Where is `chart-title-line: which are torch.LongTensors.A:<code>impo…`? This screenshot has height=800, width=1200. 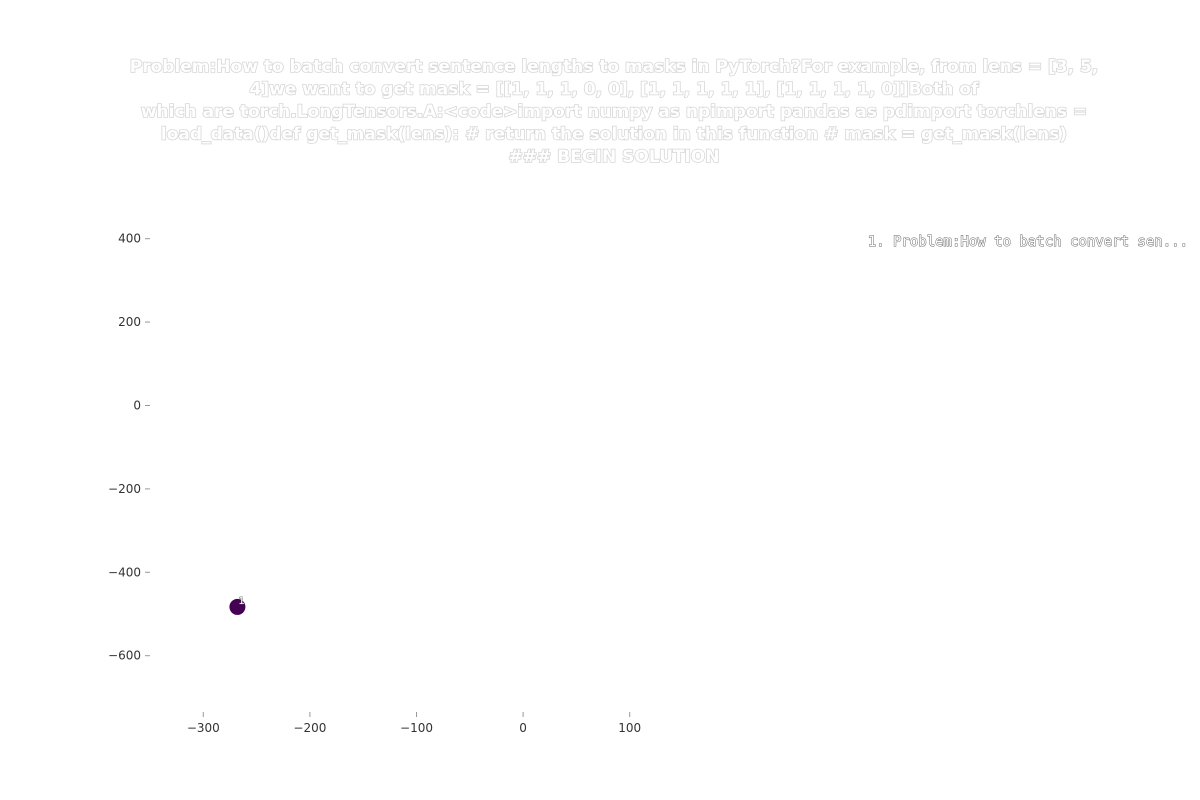
chart-title-line: which are torch.LongTensors.A:<code>impo… is located at coordinates (614, 112).